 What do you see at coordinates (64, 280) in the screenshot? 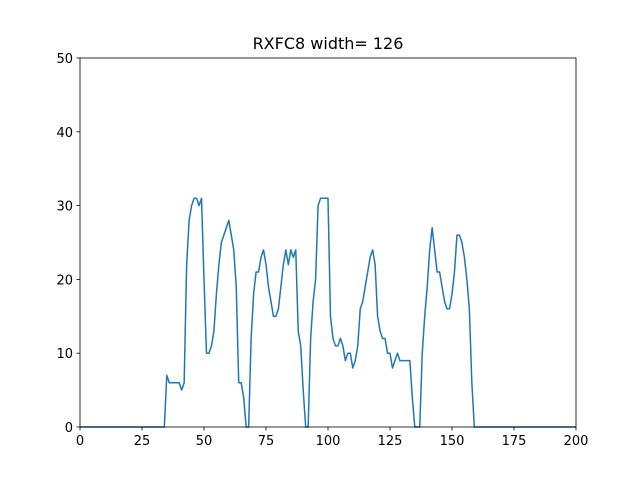
I see `y-tick-label: 20` at bounding box center [64, 280].